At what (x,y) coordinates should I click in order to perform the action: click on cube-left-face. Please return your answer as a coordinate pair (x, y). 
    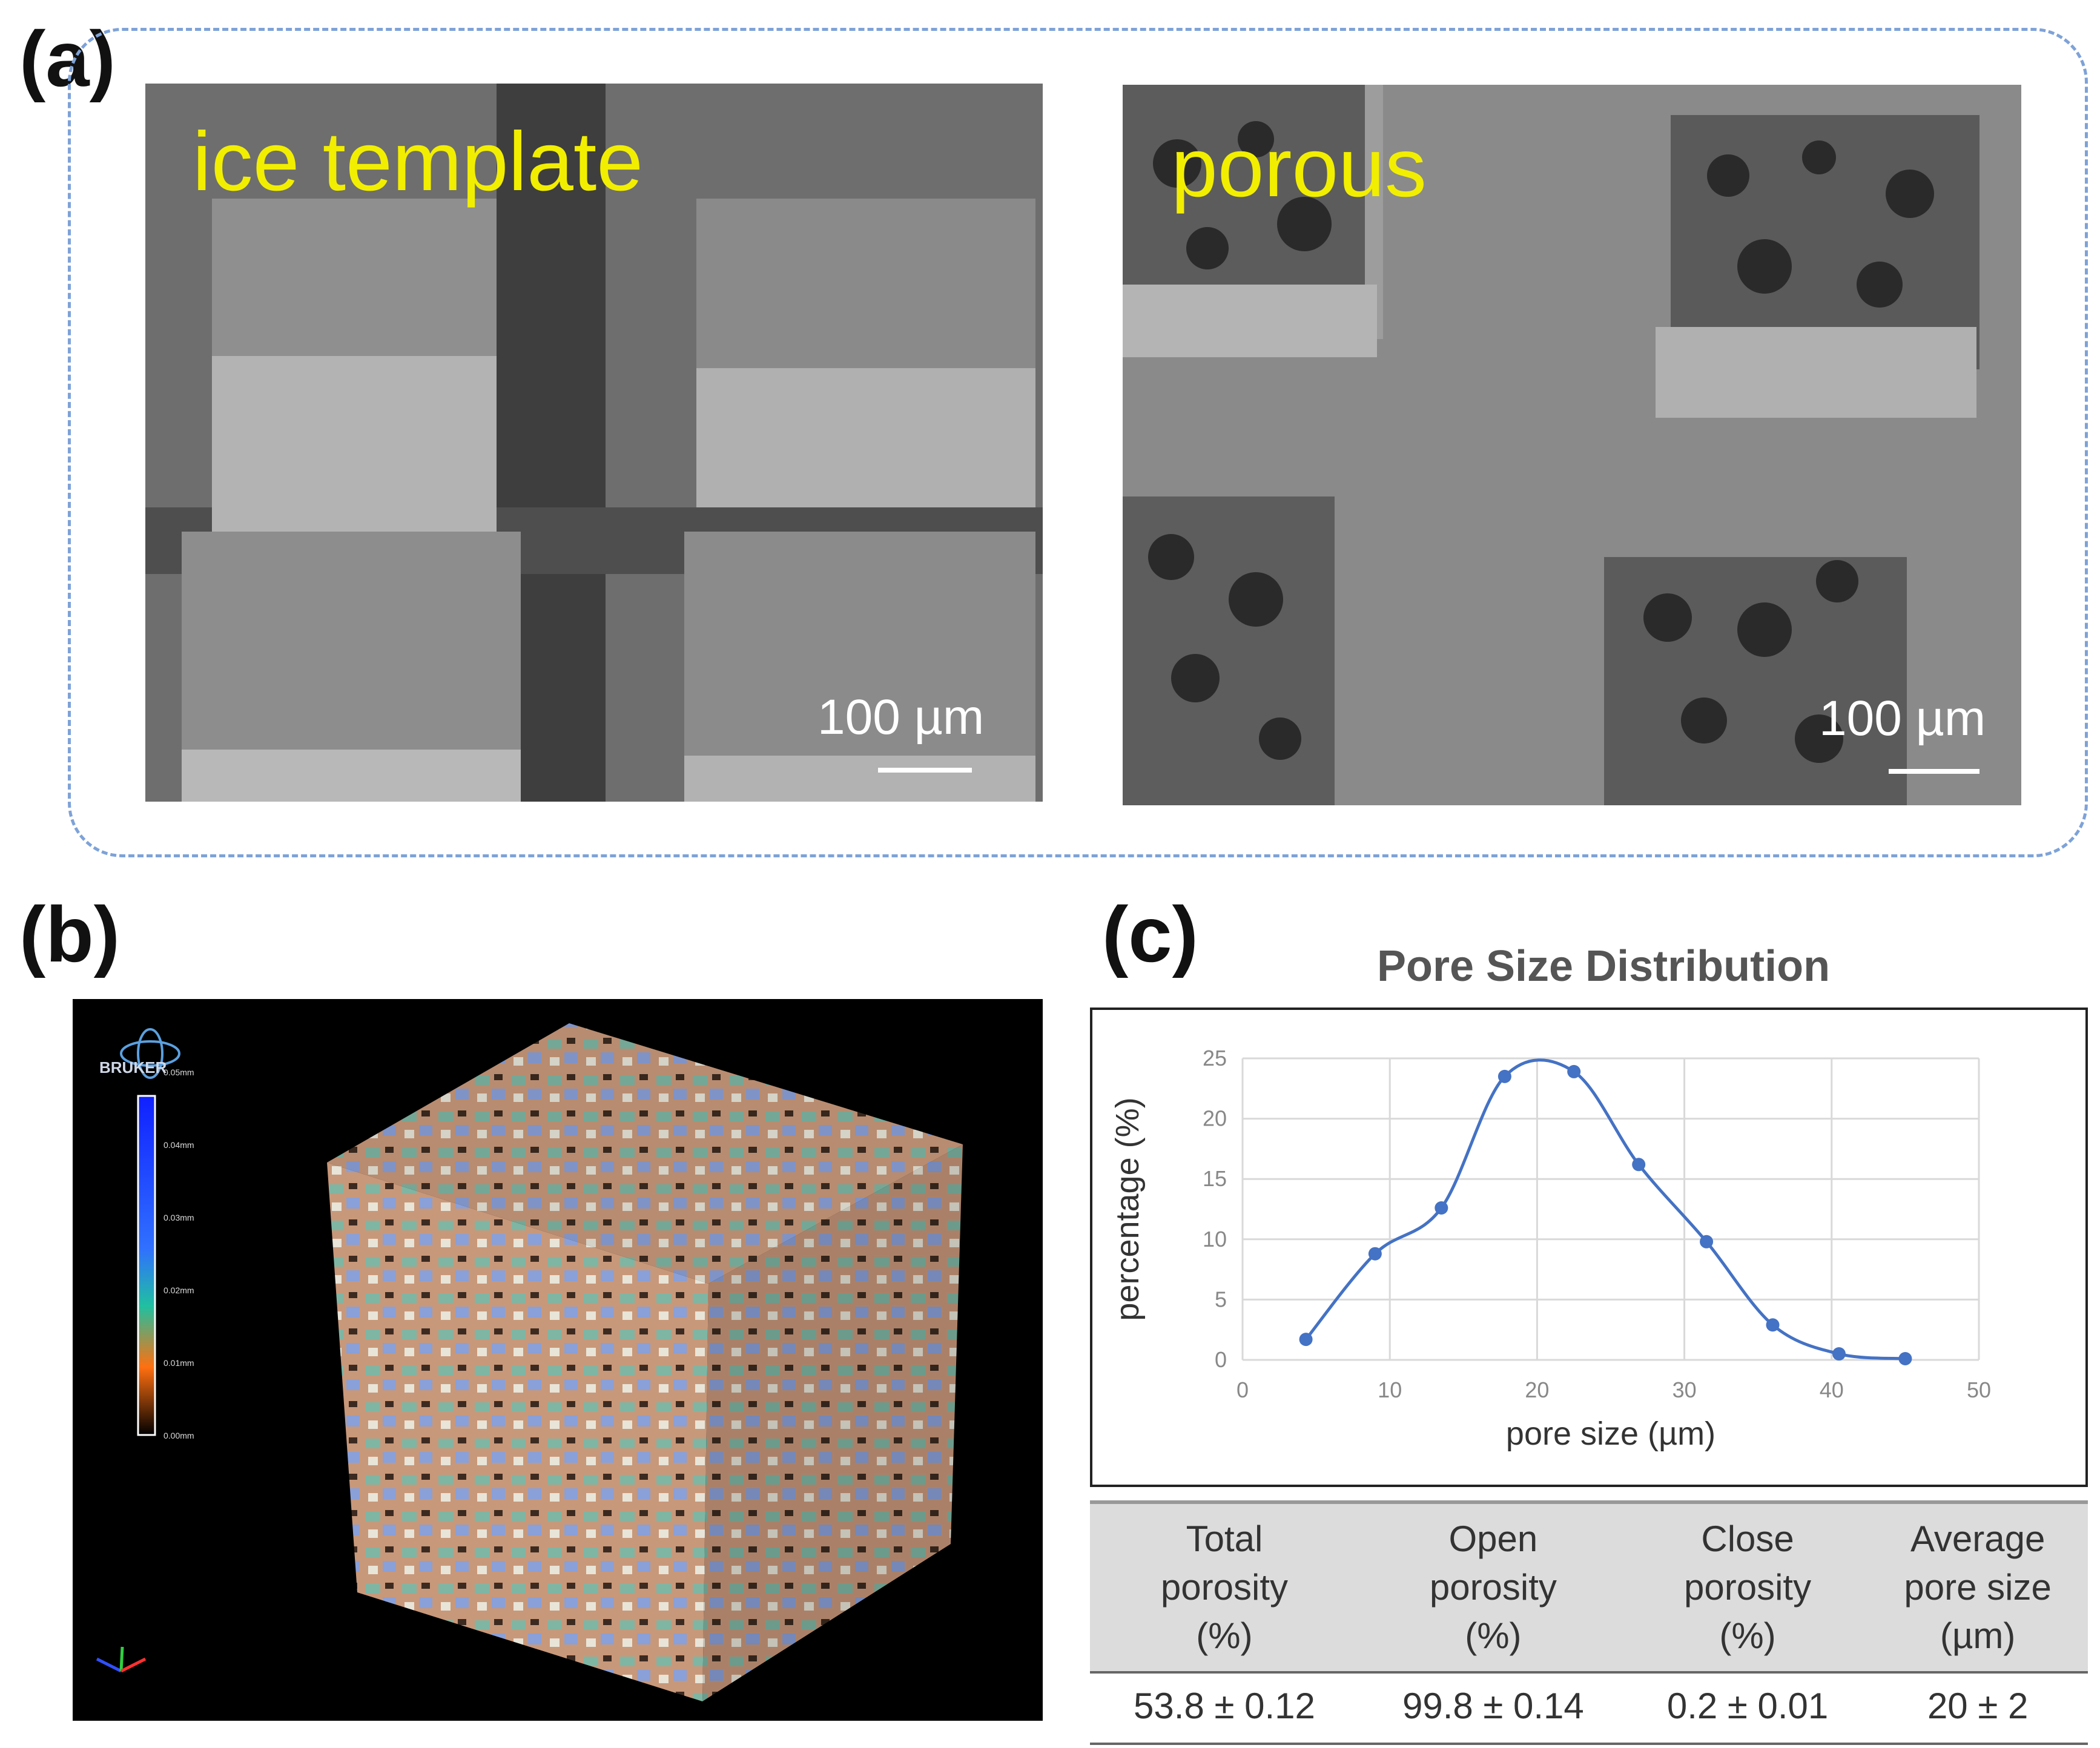
    Looking at the image, I should click on (517, 1432).